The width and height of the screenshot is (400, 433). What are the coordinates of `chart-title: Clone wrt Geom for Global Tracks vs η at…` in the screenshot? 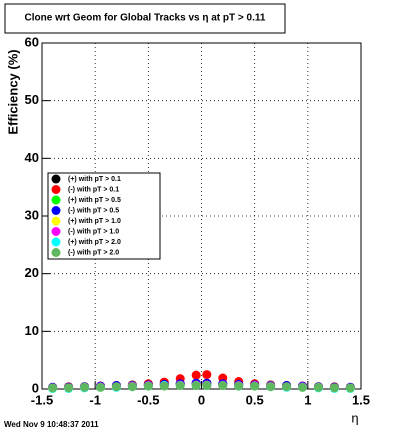 It's located at (145, 18).